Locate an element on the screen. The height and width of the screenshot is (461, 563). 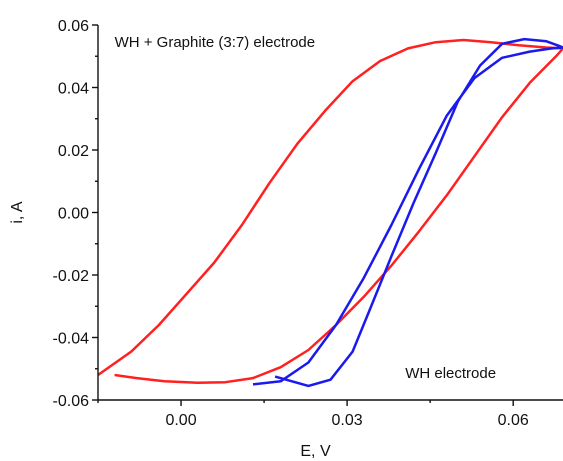
y-tick-label: -0.06 is located at coordinates (71, 401).